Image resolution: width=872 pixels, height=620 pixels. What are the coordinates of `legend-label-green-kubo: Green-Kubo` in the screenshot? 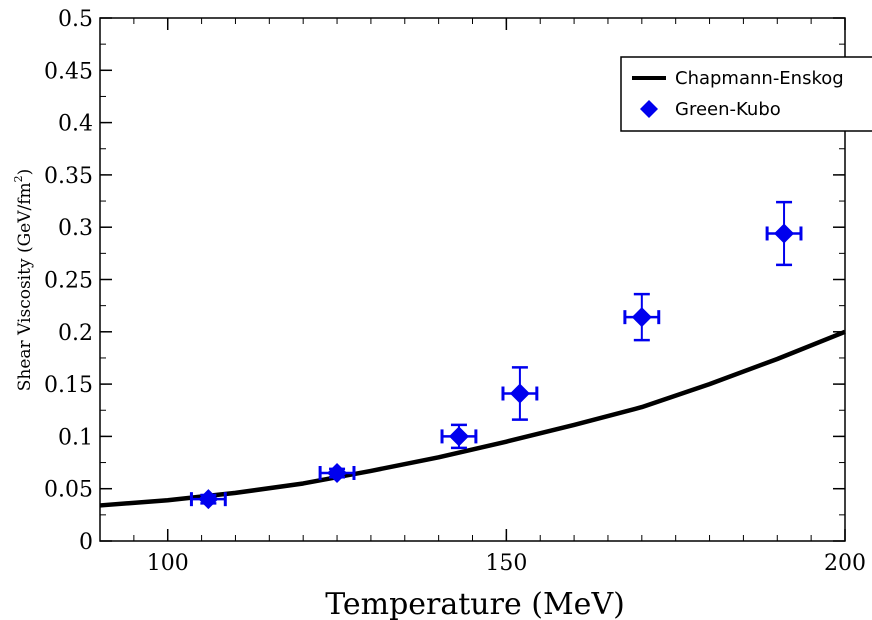 It's located at (728, 109).